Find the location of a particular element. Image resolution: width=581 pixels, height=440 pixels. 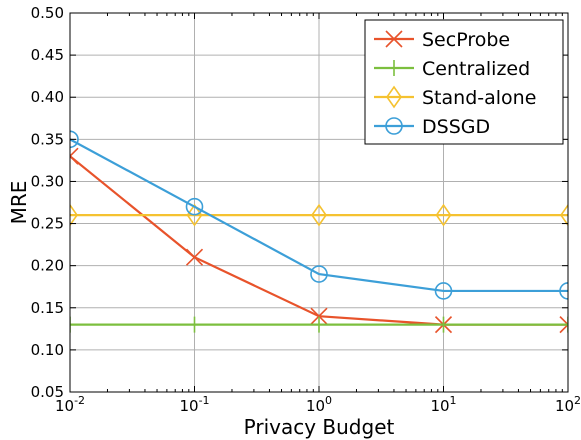

x-tick-exponent: 0 is located at coordinates (328, 400).